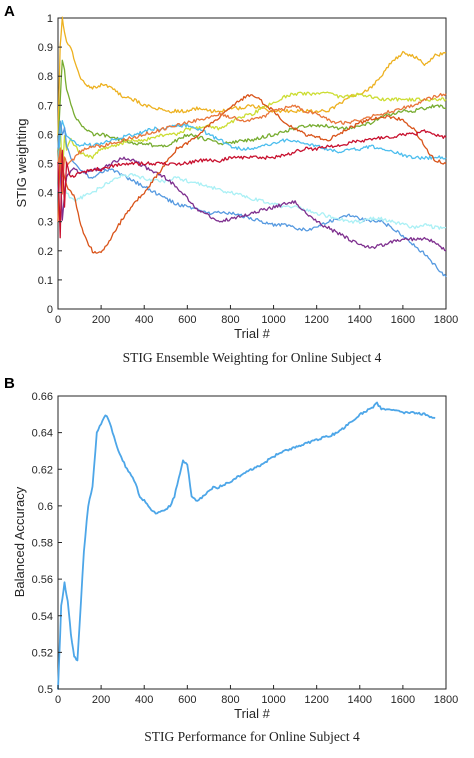 The height and width of the screenshot is (758, 474). I want to click on panel-b-y-tick-label: 0.56, so click(42, 580).